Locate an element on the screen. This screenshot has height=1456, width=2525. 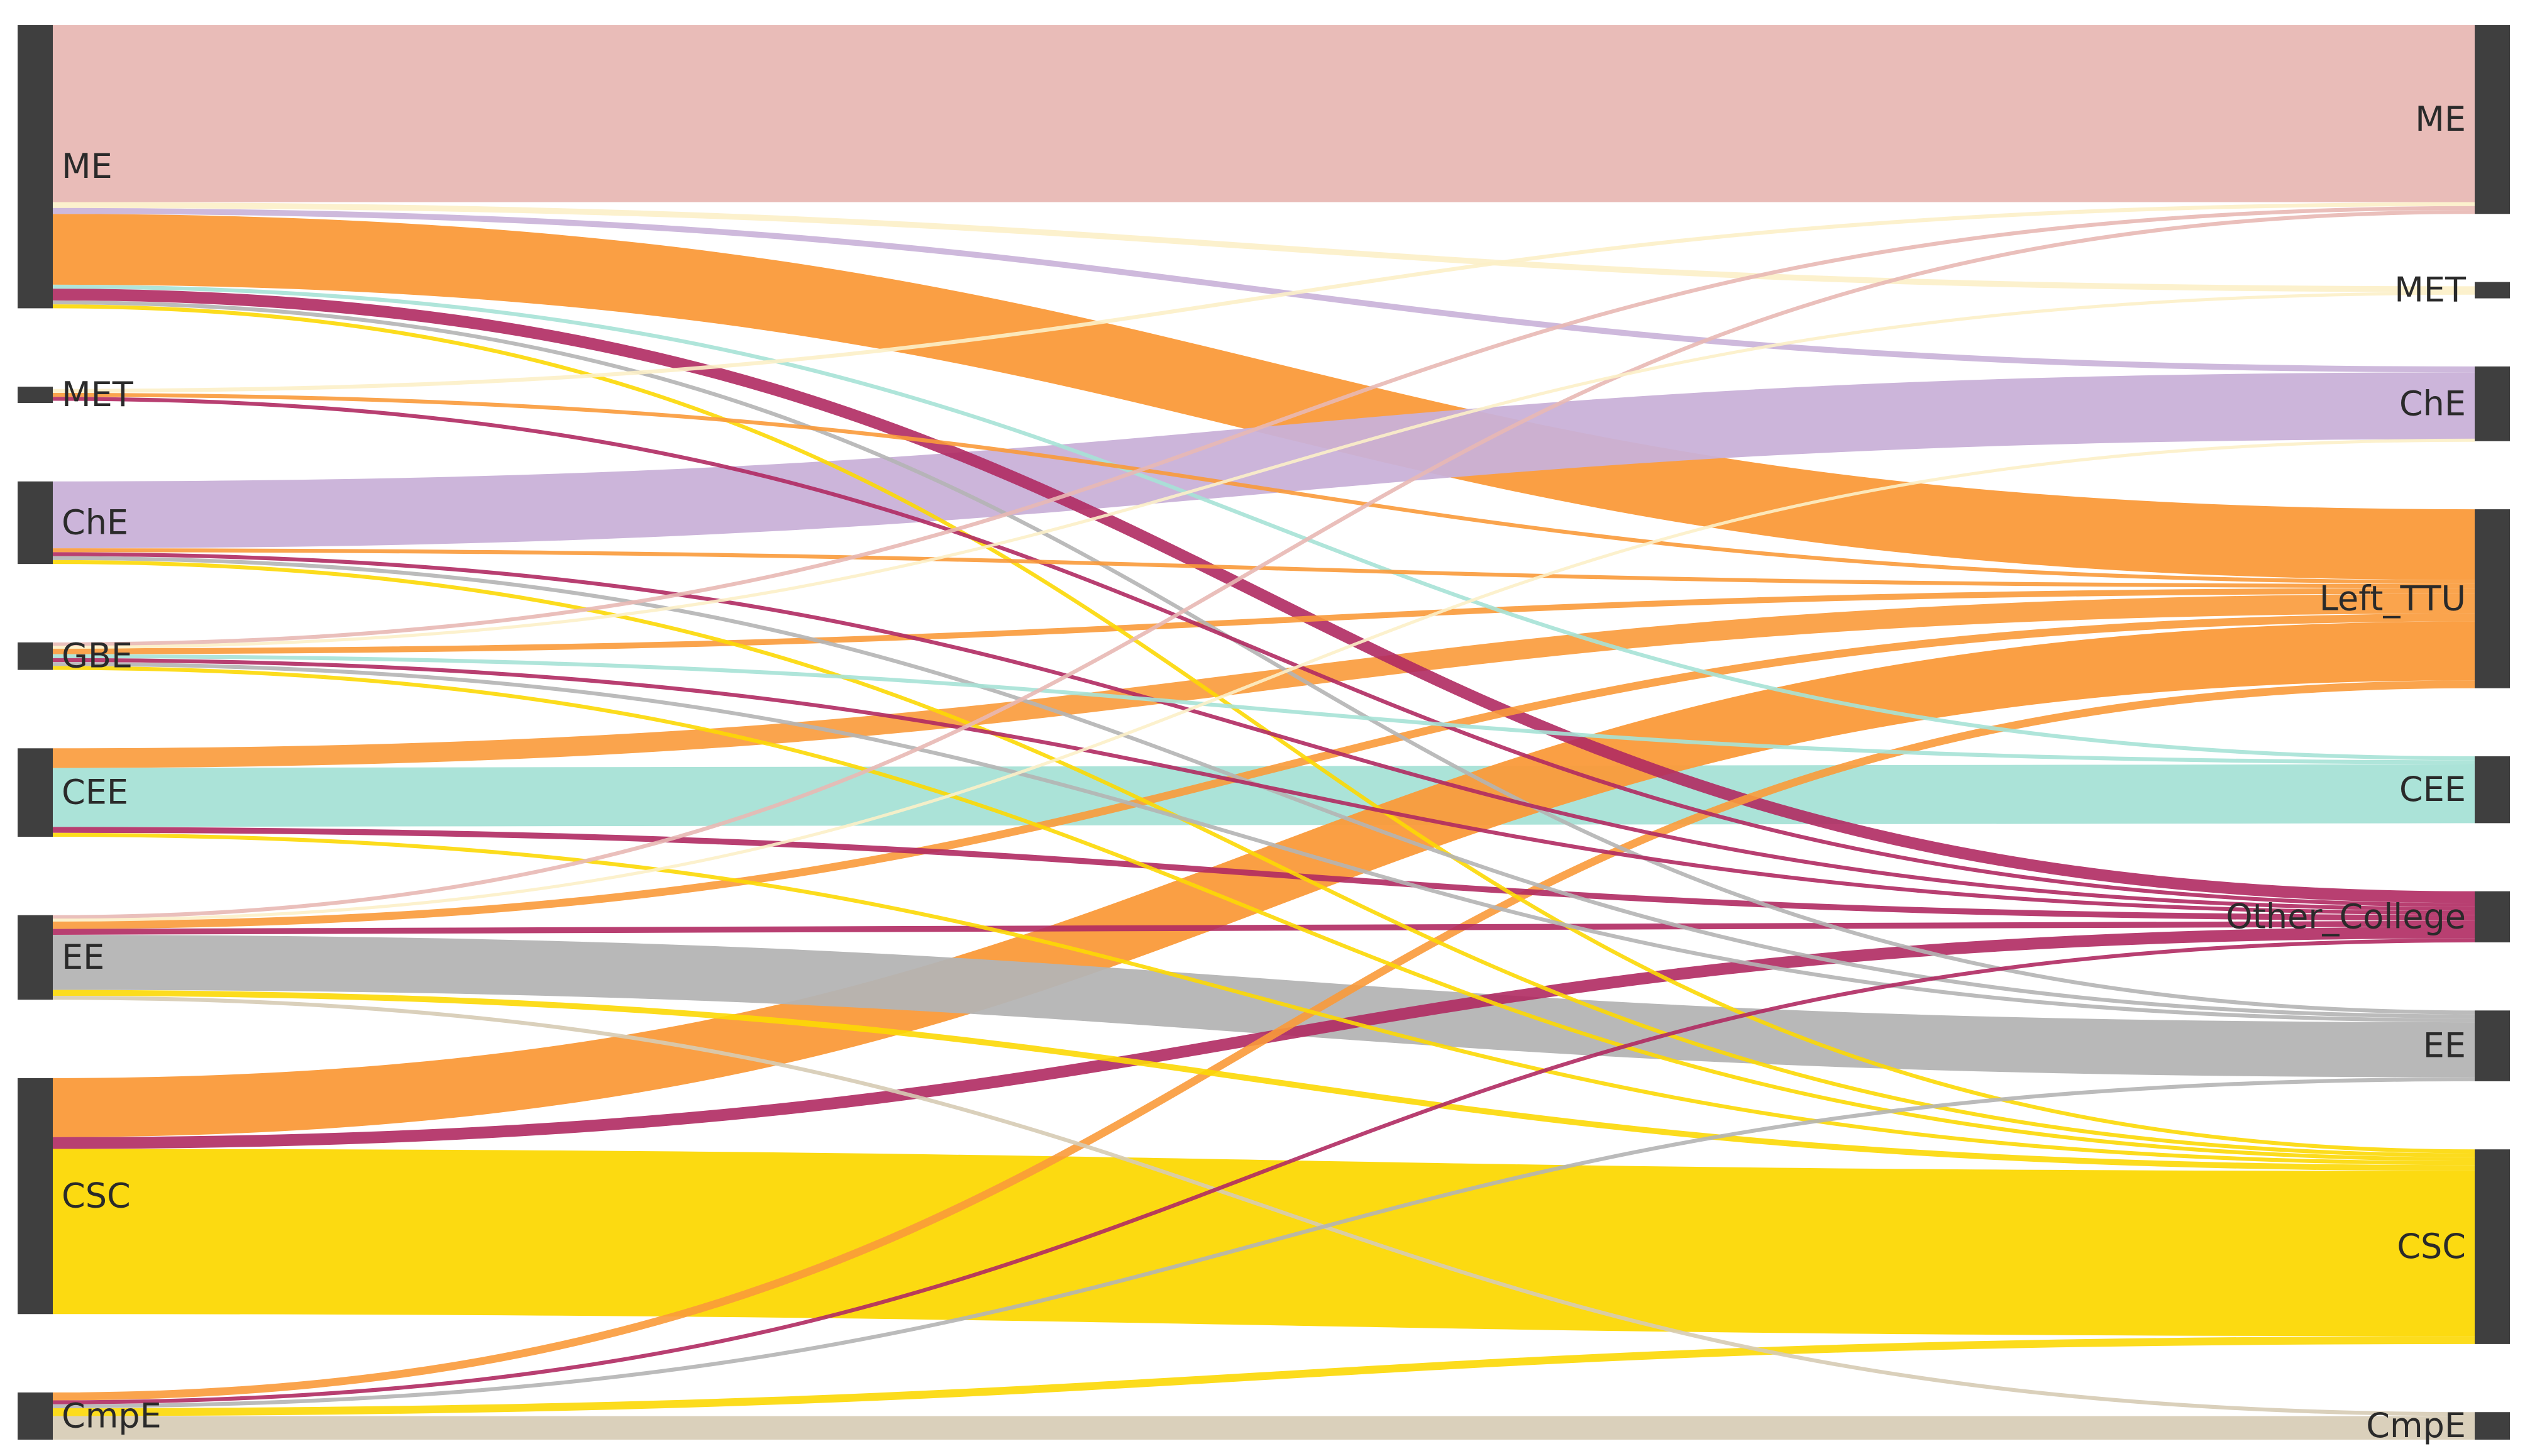
flow-MET-to-Left_TTU is located at coordinates (1264, 488).